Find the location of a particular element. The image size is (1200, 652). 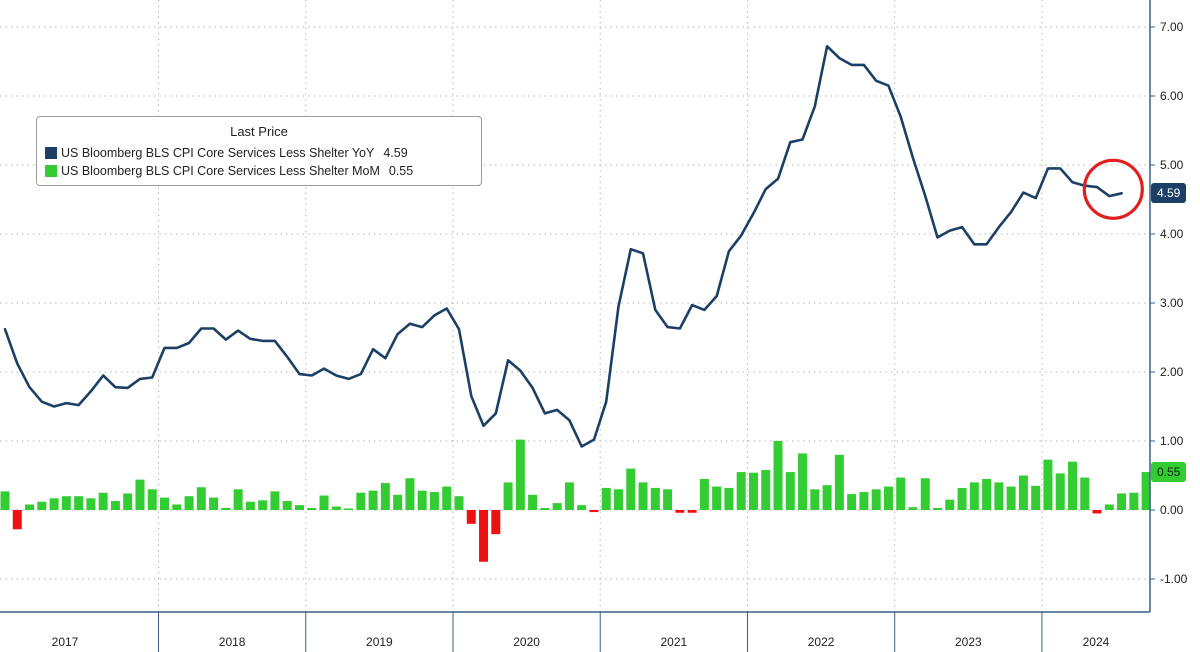

legend-value-mom: 0.55 is located at coordinates (401, 171).